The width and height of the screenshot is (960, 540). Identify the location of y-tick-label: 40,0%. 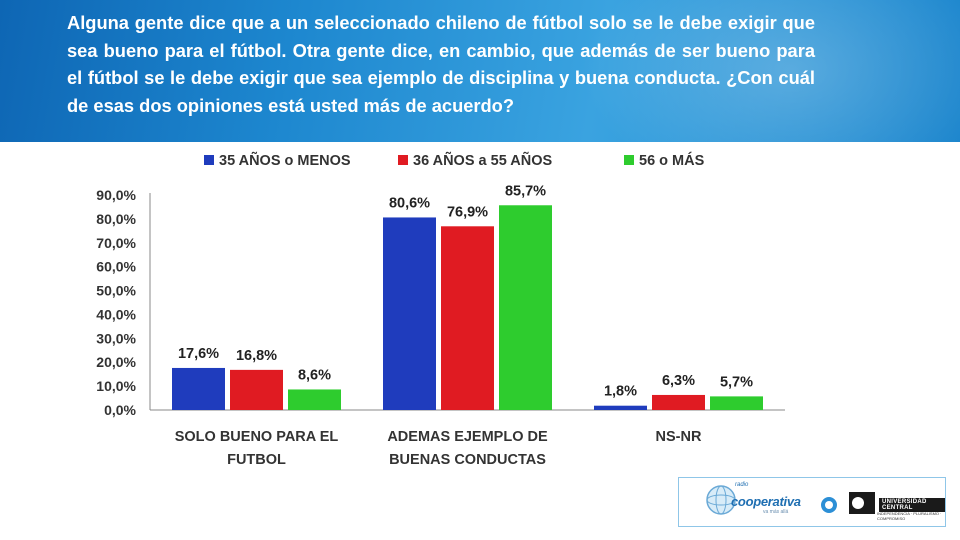
(116, 314).